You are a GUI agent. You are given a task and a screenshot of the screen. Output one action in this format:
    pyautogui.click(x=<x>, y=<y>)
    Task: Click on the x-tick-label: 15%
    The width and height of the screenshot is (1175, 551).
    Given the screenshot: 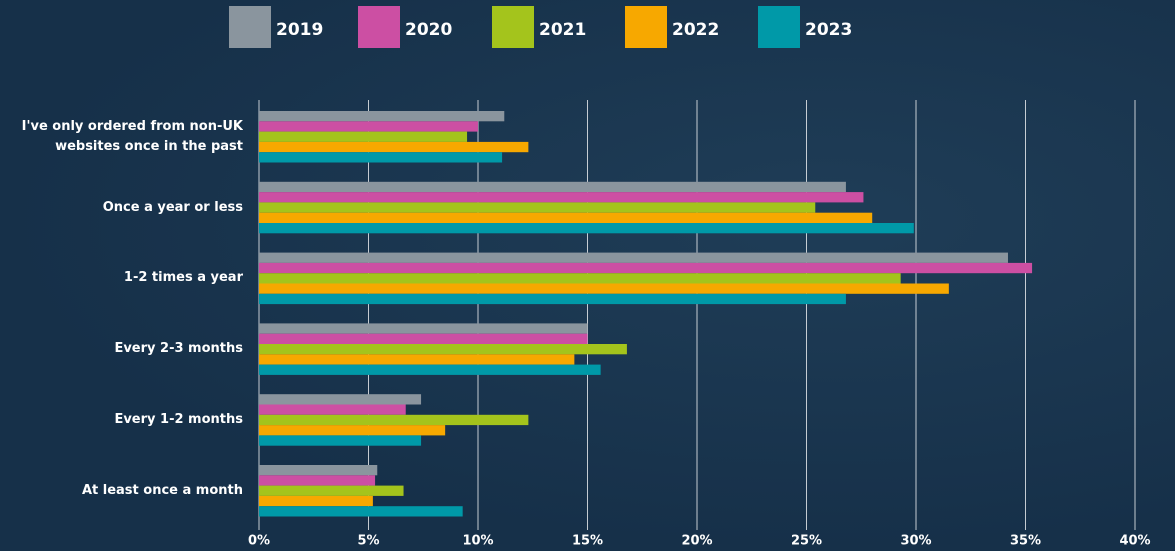 What is the action you would take?
    pyautogui.click(x=587, y=541)
    